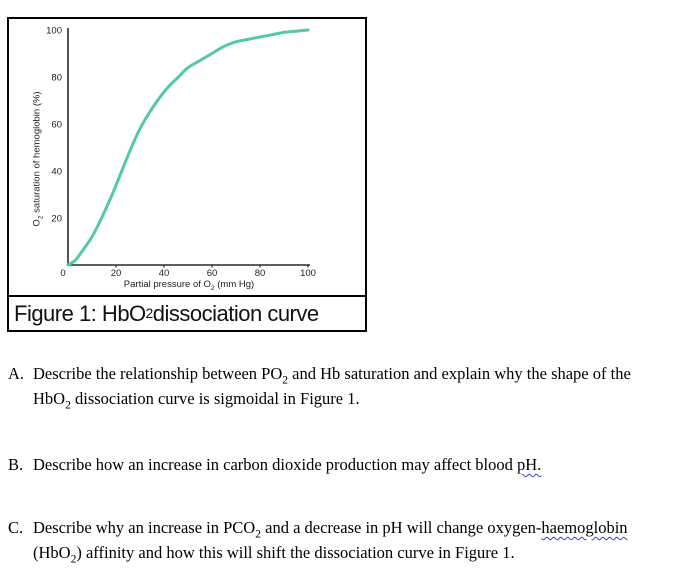  Describe the element at coordinates (37, 223) in the screenshot. I see `text-segment: O` at that location.